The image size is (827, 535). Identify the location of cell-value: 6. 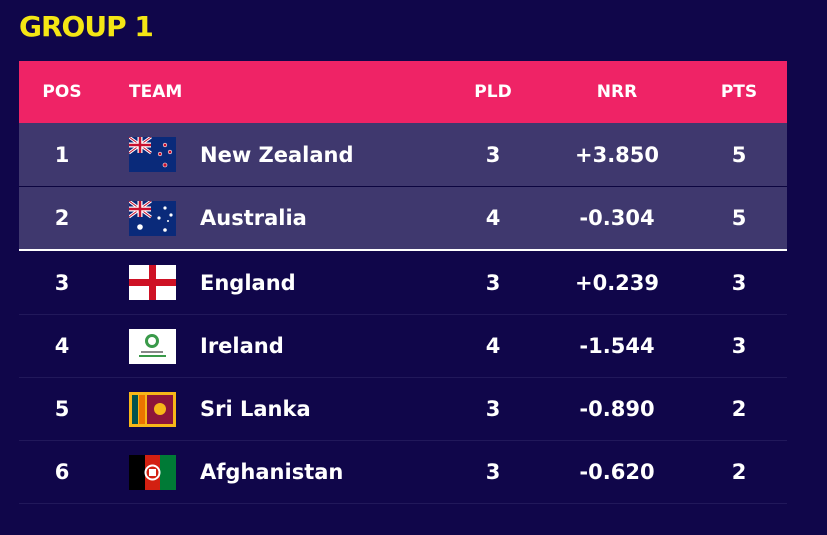
(62, 472).